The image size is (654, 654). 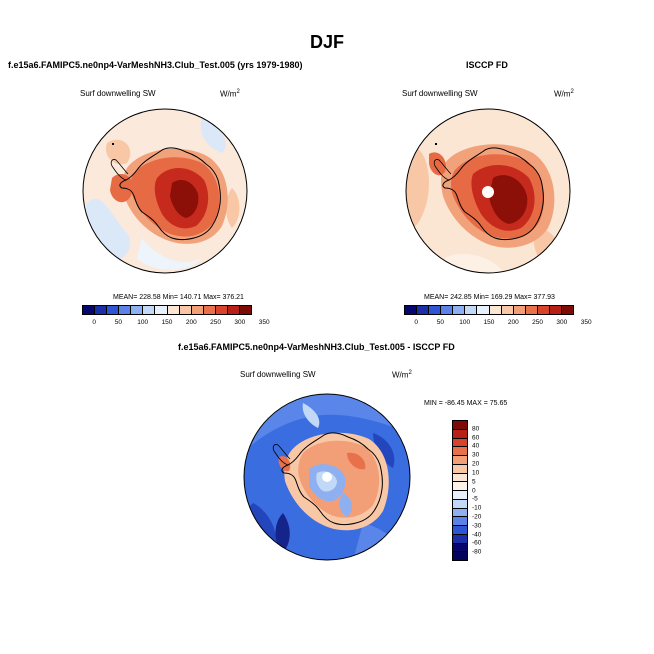 What do you see at coordinates (402, 375) in the screenshot?
I see `diff-units-label: W/m2` at bounding box center [402, 375].